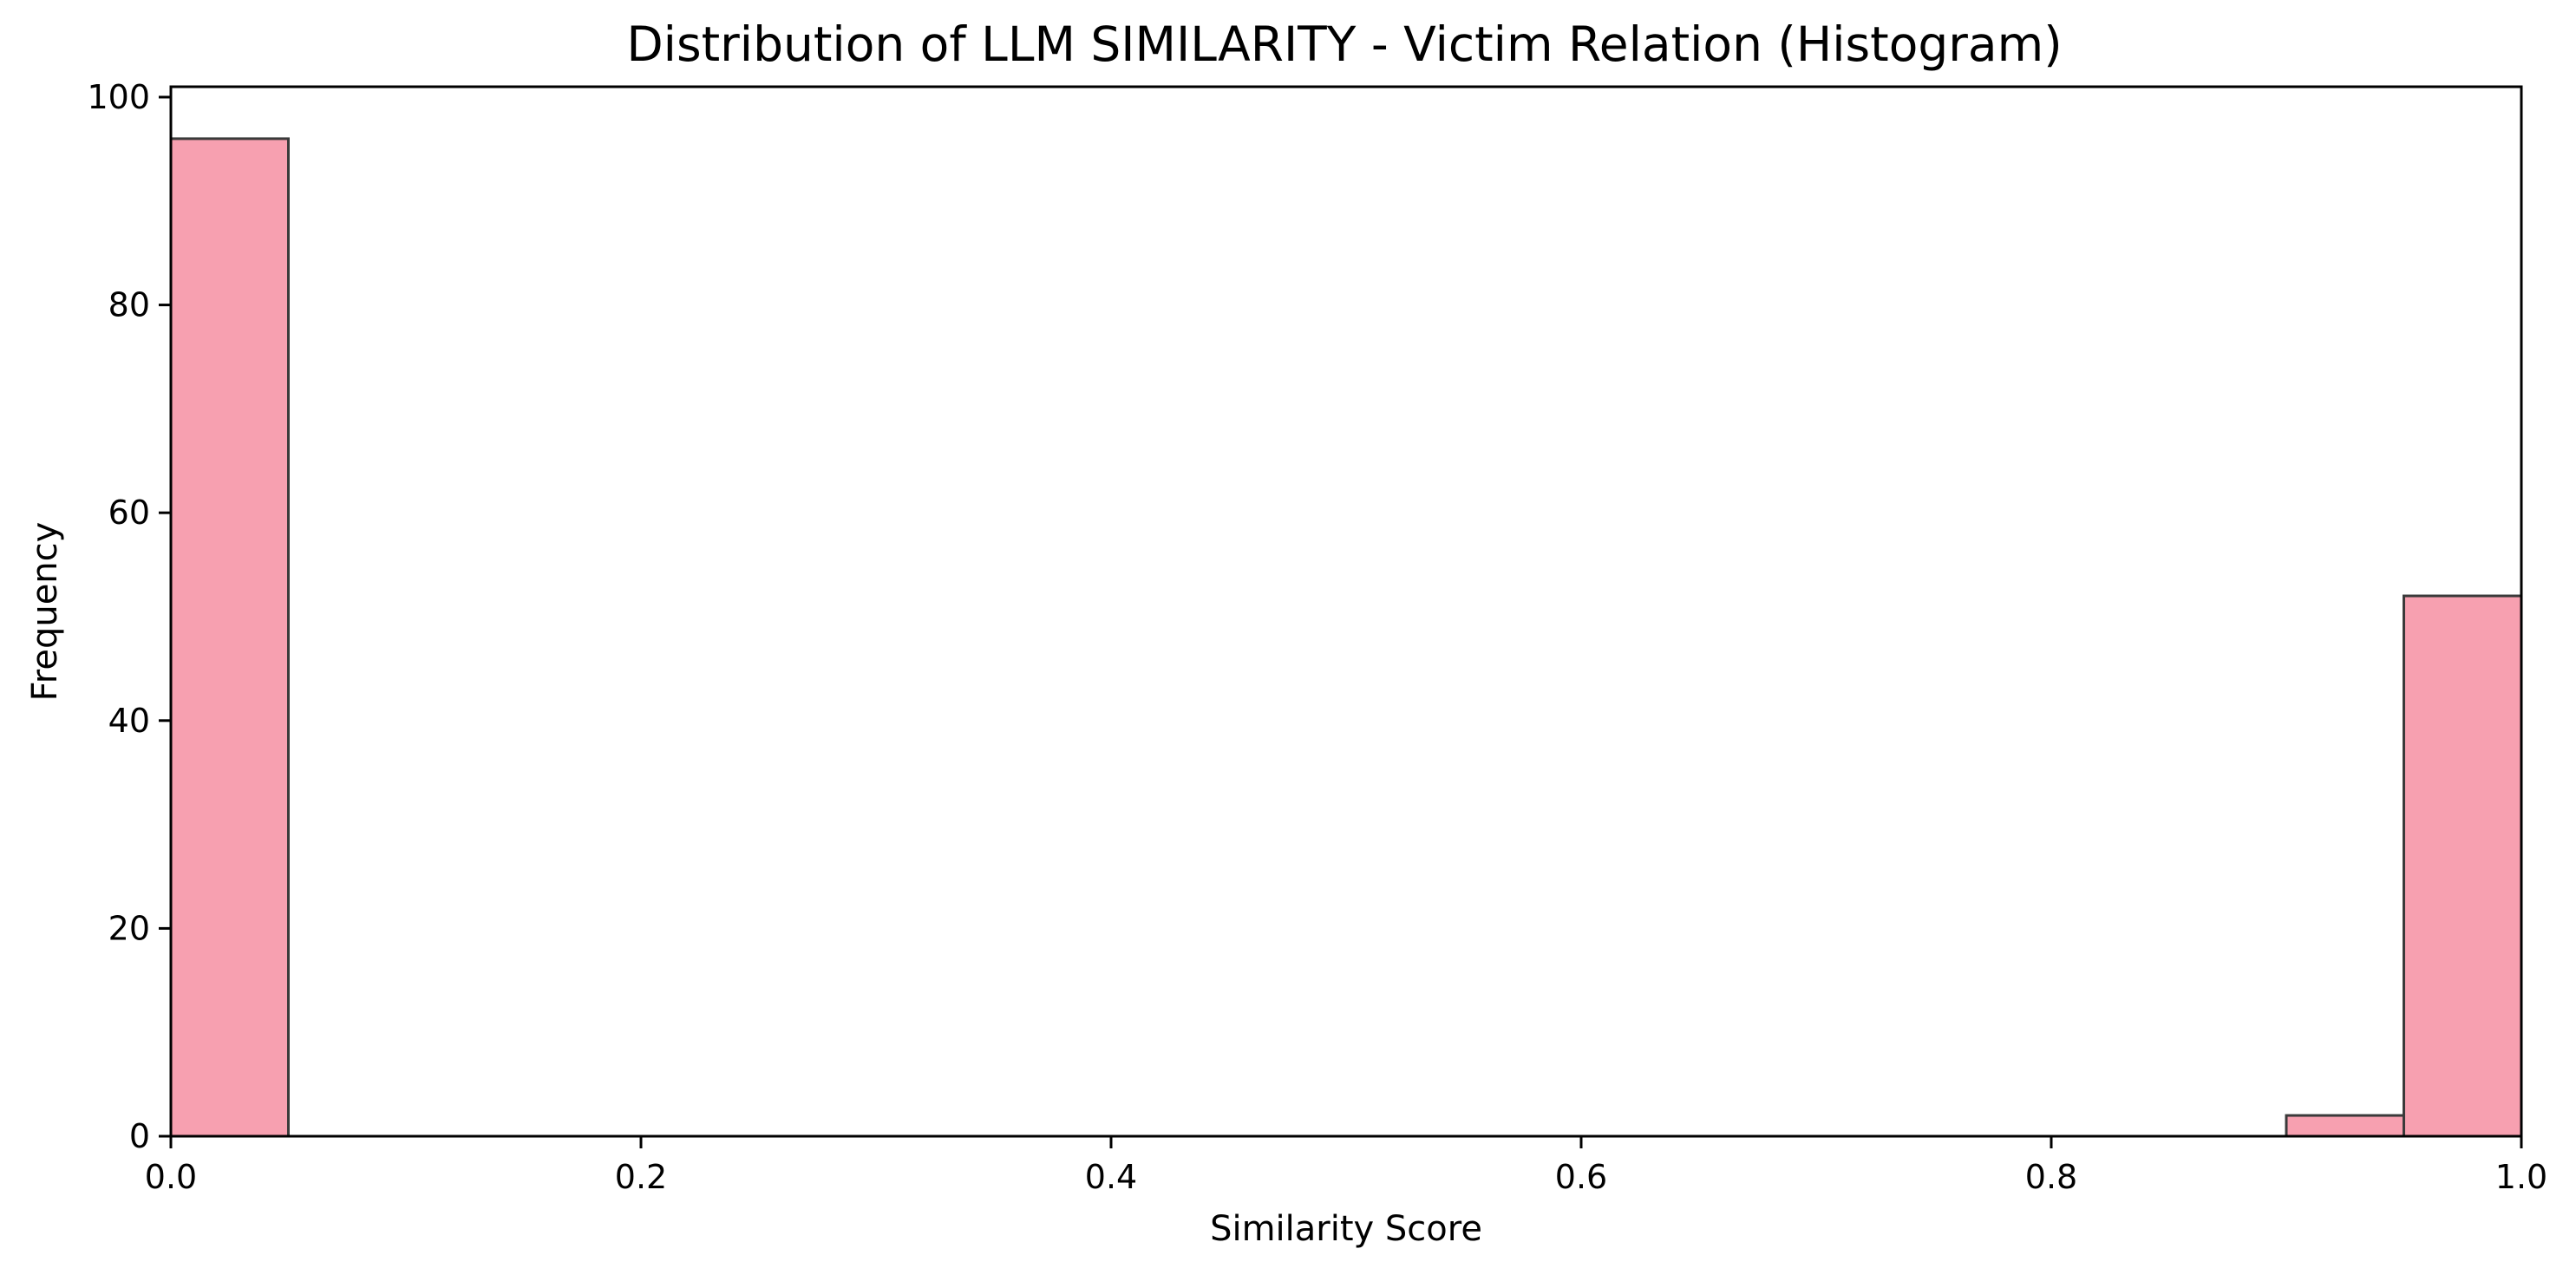  Describe the element at coordinates (118, 97) in the screenshot. I see `y-tick-label: 100` at that location.